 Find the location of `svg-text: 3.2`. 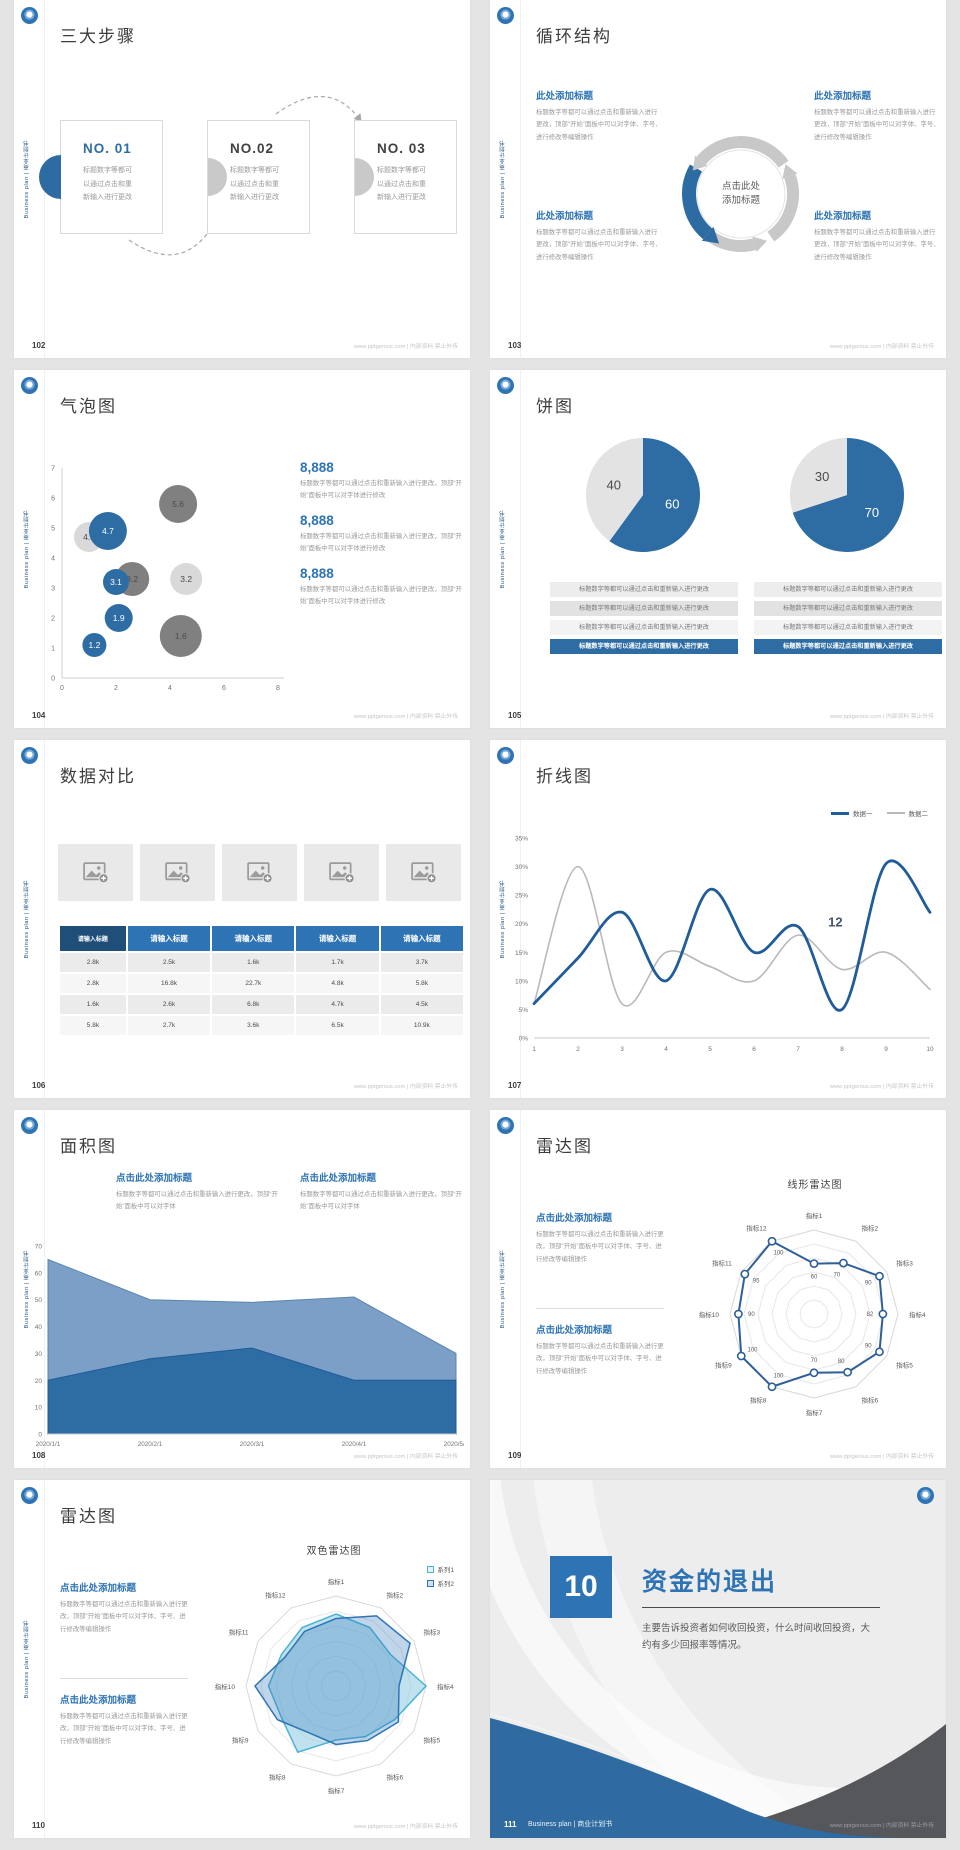

svg-text: 3.2 is located at coordinates (132, 579).